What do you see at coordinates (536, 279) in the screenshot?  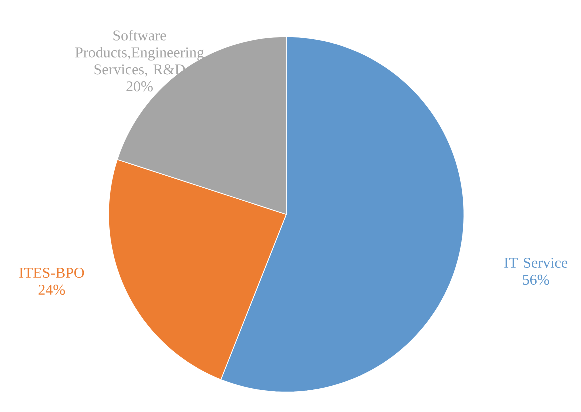 I see `data-label: 56%` at bounding box center [536, 279].